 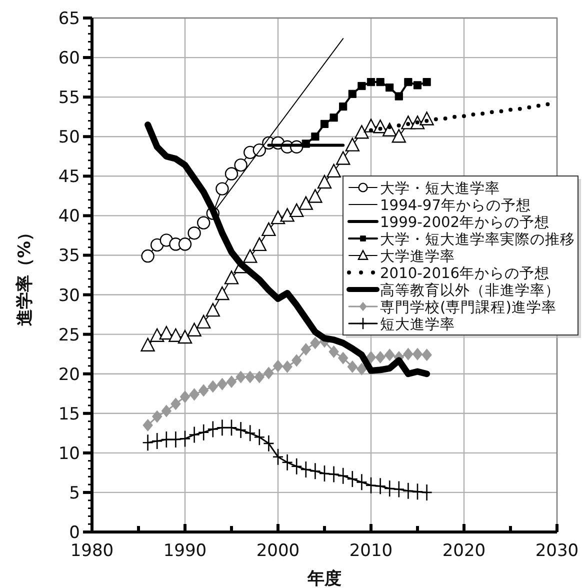 What do you see at coordinates (69, 374) in the screenshot?
I see `y-tick-label: 20` at bounding box center [69, 374].